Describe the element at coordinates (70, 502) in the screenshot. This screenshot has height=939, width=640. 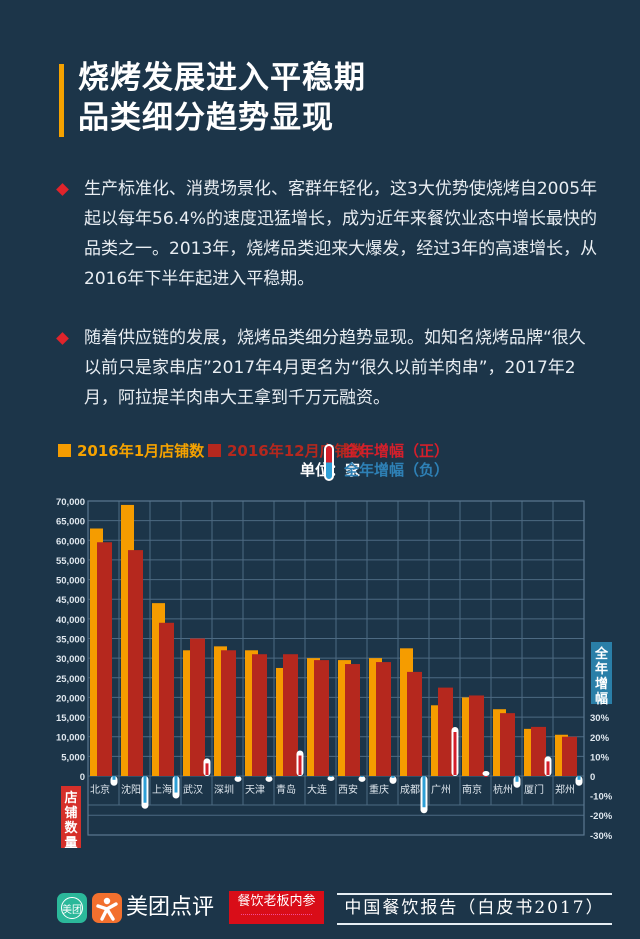
I see `y-axis-tick: 70,000` at that location.